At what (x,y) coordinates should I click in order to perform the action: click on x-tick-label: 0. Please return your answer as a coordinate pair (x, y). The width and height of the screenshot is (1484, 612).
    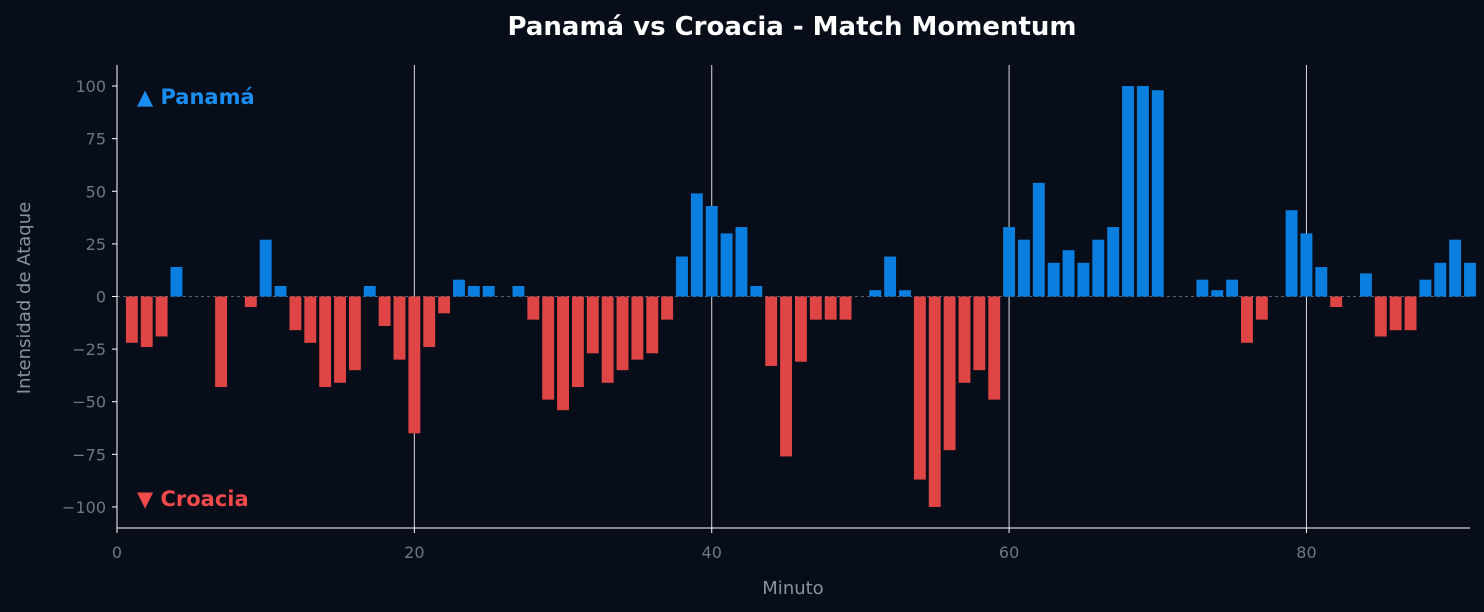
    Looking at the image, I should click on (117, 552).